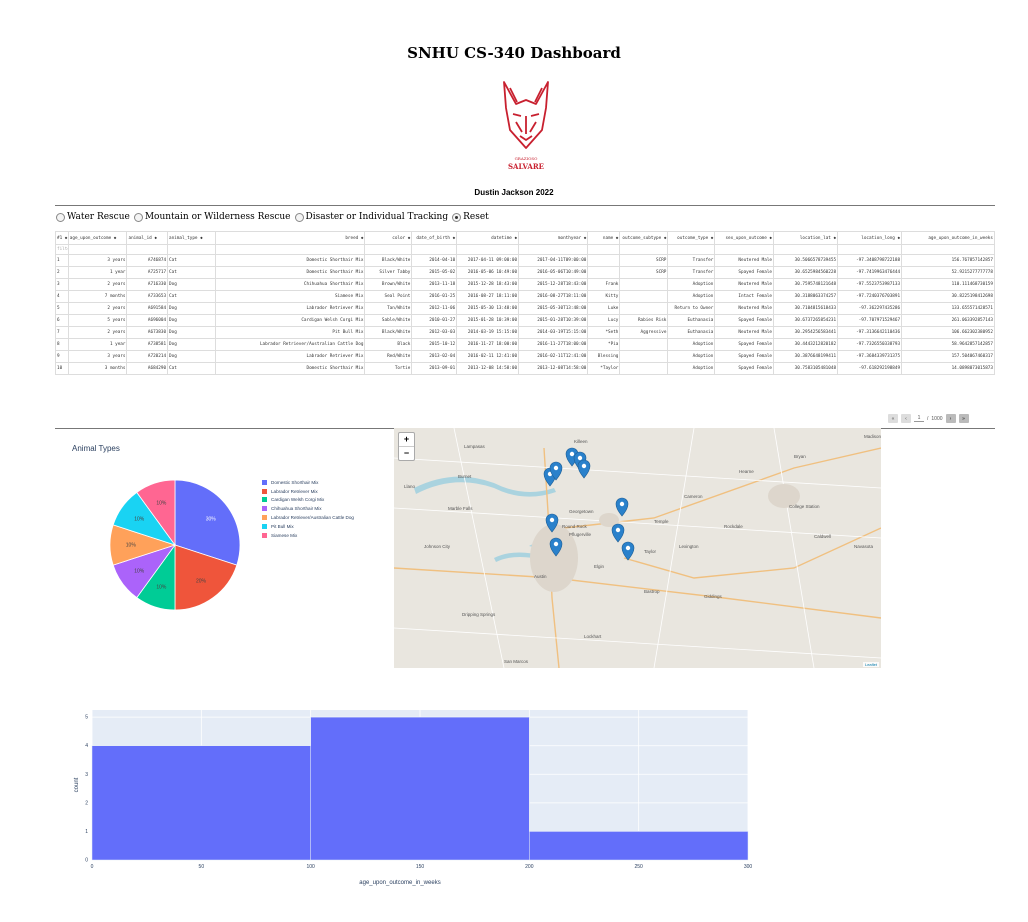 The height and width of the screenshot is (922, 1028). I want to click on column-header: color ◆, so click(388, 238).